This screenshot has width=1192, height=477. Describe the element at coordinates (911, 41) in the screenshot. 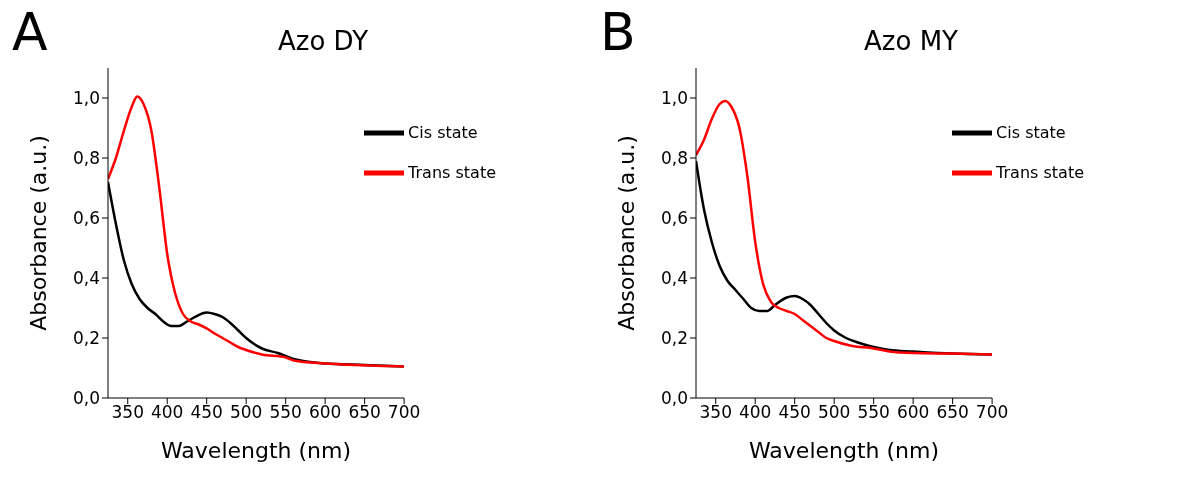

I see `chart-title: Azo MY` at that location.